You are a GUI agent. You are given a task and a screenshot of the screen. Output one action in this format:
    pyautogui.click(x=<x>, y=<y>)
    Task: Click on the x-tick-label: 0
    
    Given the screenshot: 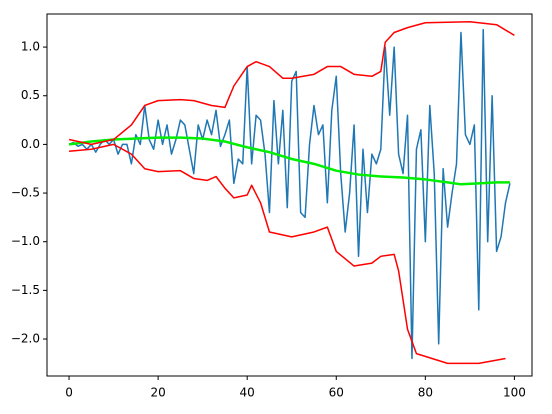 What is the action you would take?
    pyautogui.click(x=69, y=393)
    